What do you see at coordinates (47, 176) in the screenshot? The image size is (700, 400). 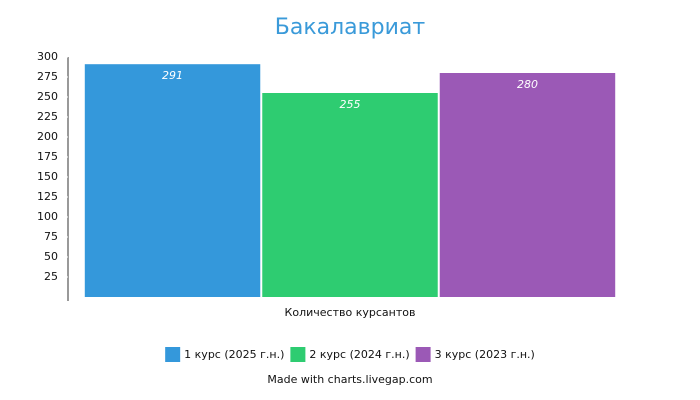 I see `y-tick-label: 150` at bounding box center [47, 176].